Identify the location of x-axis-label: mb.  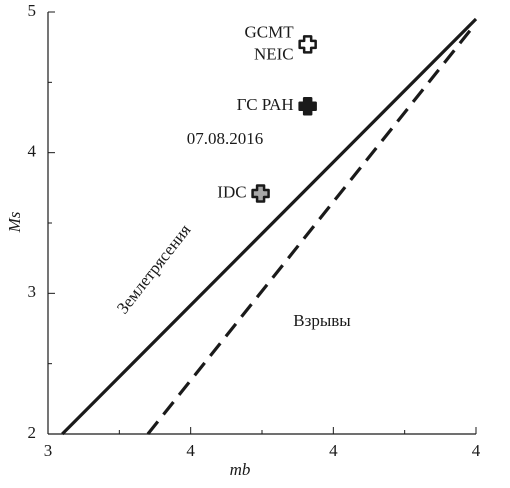
(240, 469).